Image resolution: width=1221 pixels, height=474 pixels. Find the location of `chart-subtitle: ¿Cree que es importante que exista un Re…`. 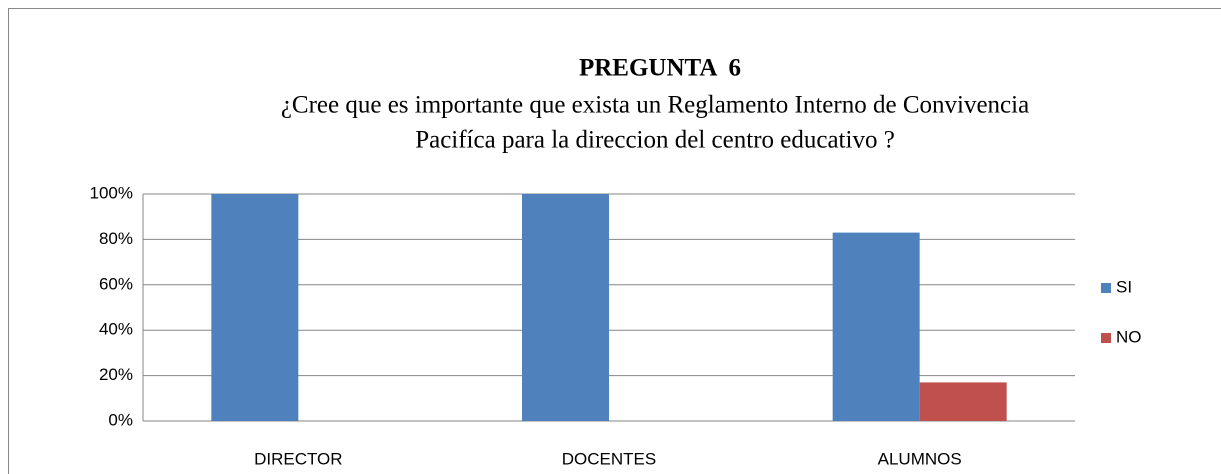

chart-subtitle: ¿Cree que es importante que exista un Re… is located at coordinates (655, 105).